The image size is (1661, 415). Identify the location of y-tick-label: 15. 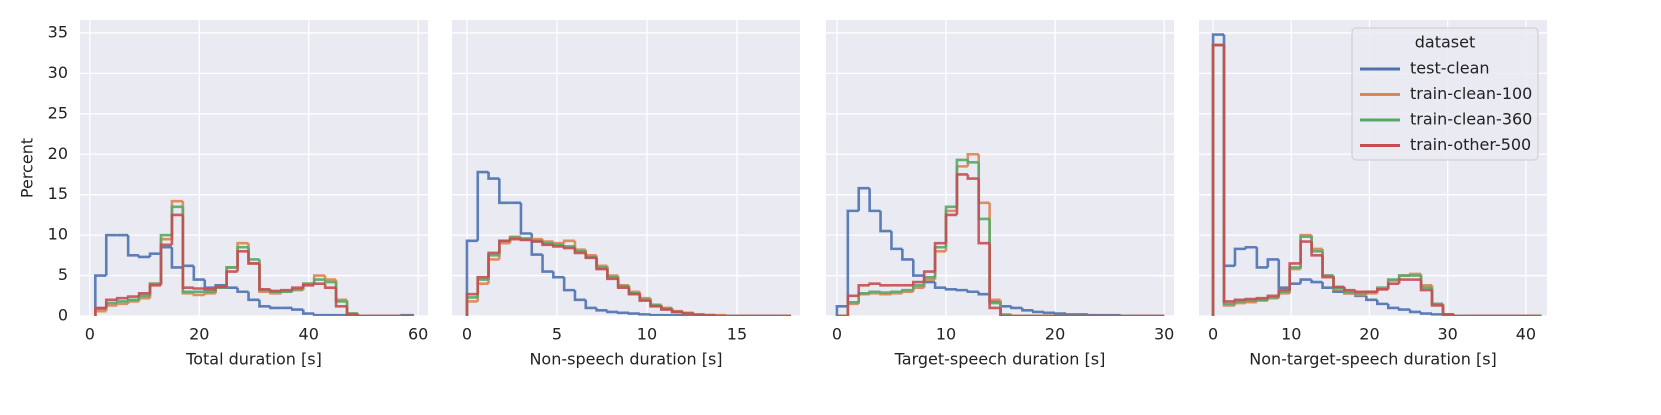
(58, 193).